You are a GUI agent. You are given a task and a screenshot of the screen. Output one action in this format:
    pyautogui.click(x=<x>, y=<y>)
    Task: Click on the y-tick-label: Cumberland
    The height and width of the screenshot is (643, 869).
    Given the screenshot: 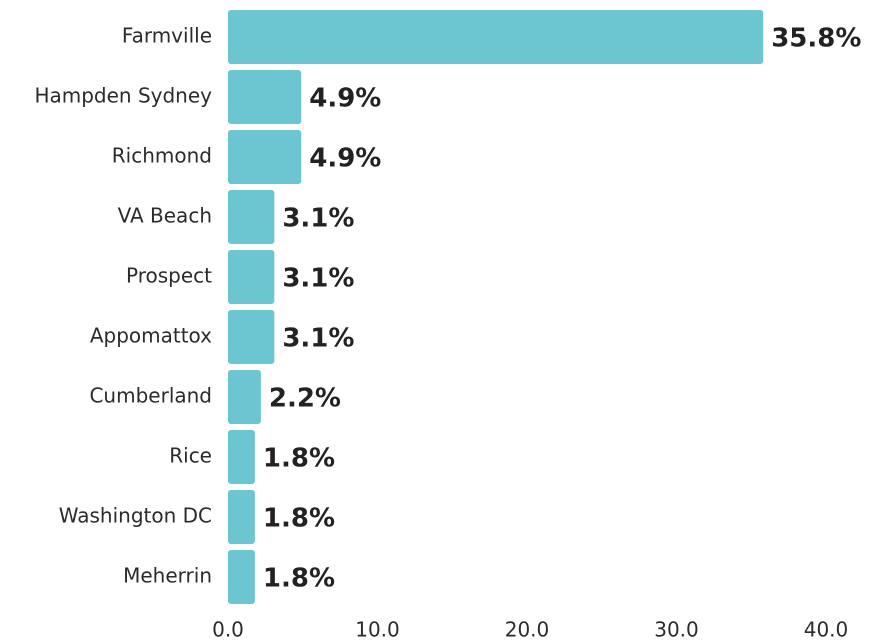 What is the action you would take?
    pyautogui.click(x=150, y=396)
    